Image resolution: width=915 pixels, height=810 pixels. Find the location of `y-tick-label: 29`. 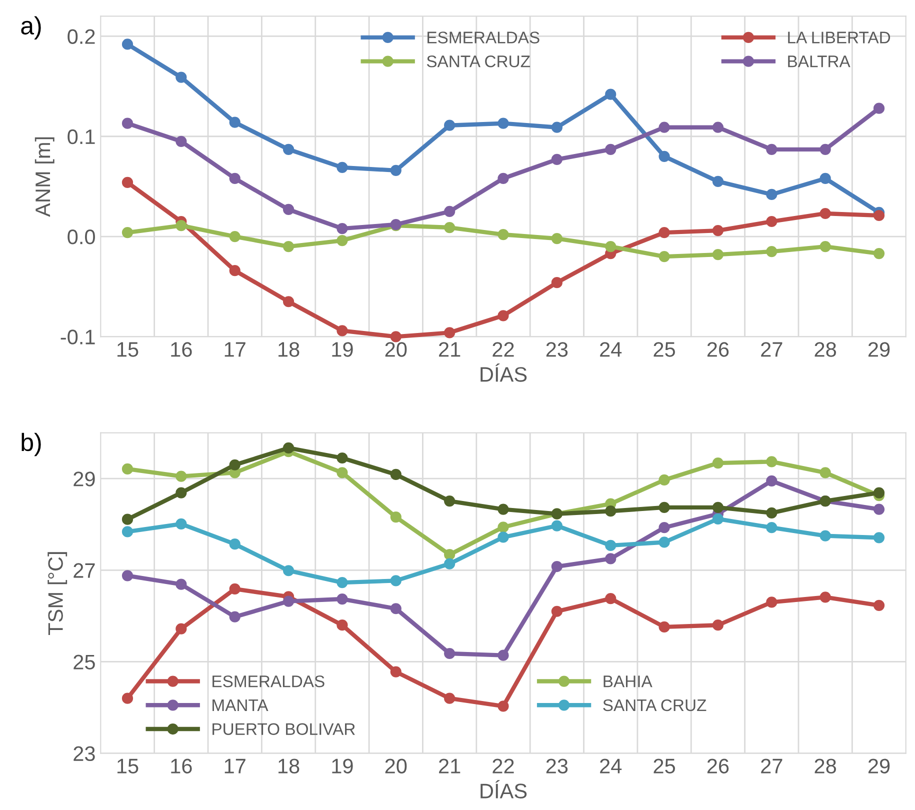

y-tick-label: 29 is located at coordinates (84, 479).